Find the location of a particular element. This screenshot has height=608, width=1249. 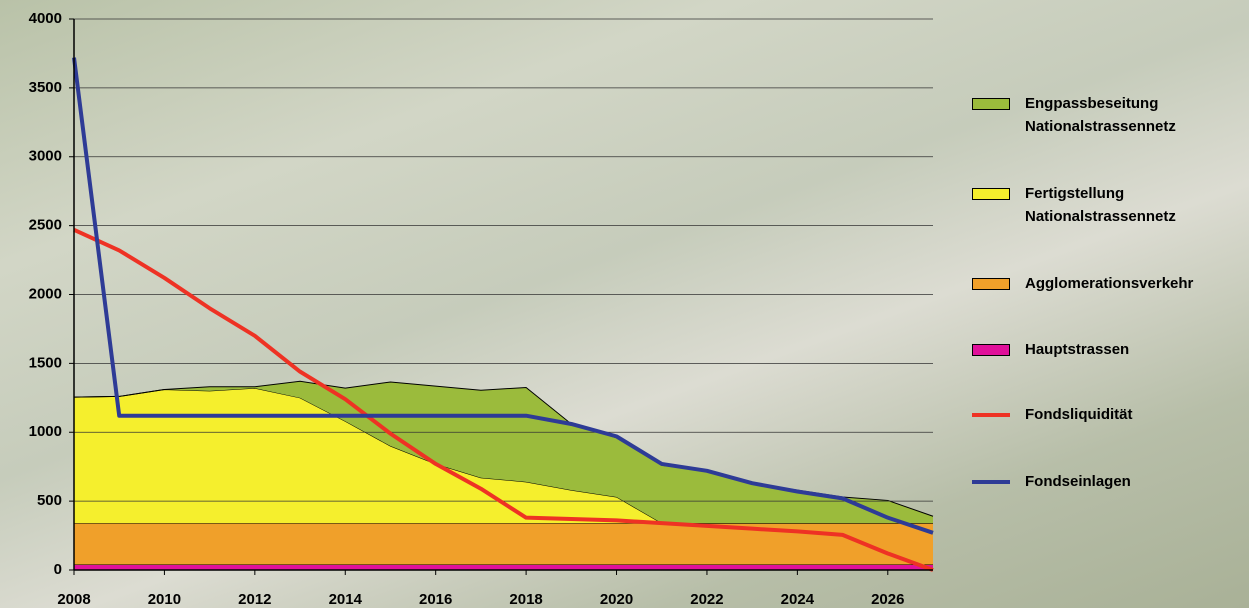

legend-item: Fondsliquidität is located at coordinates (1052, 416).